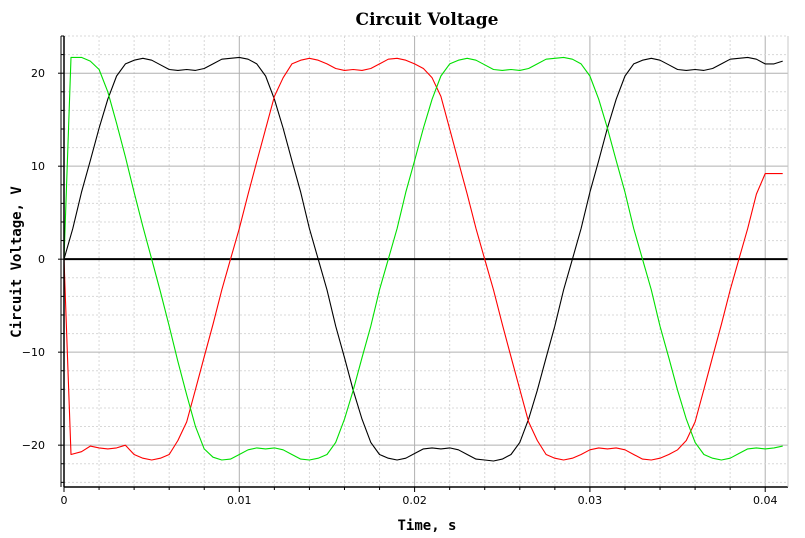  Describe the element at coordinates (33, 352) in the screenshot. I see `y-tick-label: −10` at that location.